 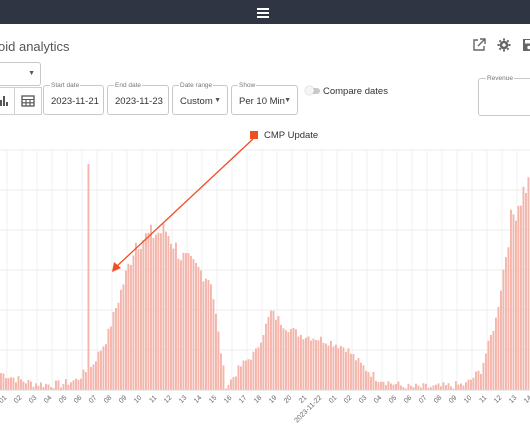 What do you see at coordinates (312, 90) in the screenshot?
I see `compare-dates-toggle` at bounding box center [312, 90].